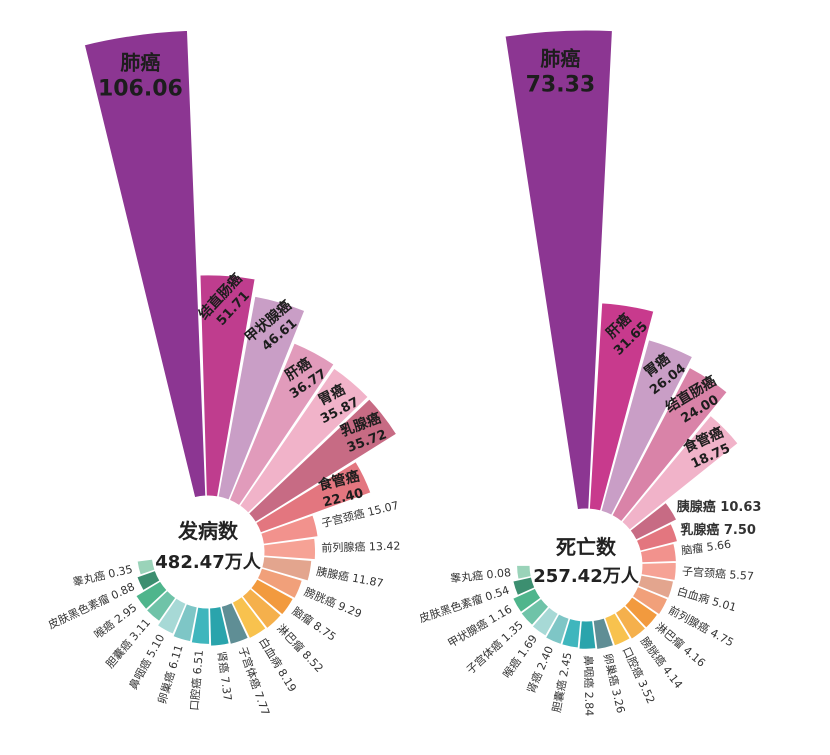 The height and width of the screenshot is (755, 830). What do you see at coordinates (208, 562) in the screenshot?
I see `incidence-center-total: 482.47万人` at bounding box center [208, 562].